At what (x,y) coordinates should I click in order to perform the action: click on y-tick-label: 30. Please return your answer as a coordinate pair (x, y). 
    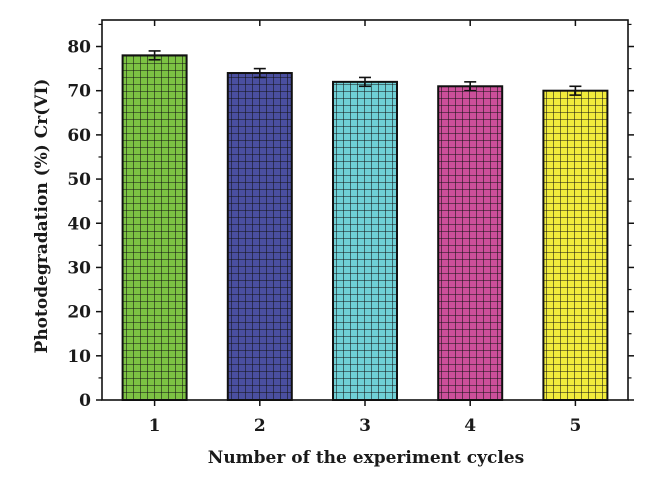
    Looking at the image, I should click on (79, 268).